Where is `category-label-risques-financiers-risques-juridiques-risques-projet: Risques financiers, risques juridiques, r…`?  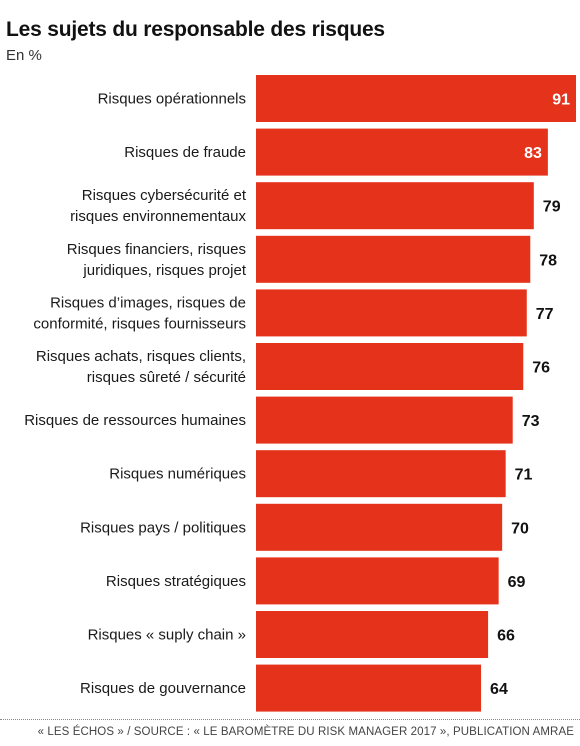 category-label-risques-financiers-risques-juridiques-risques-projet: Risques financiers, risques juridiques, r… is located at coordinates (157, 260).